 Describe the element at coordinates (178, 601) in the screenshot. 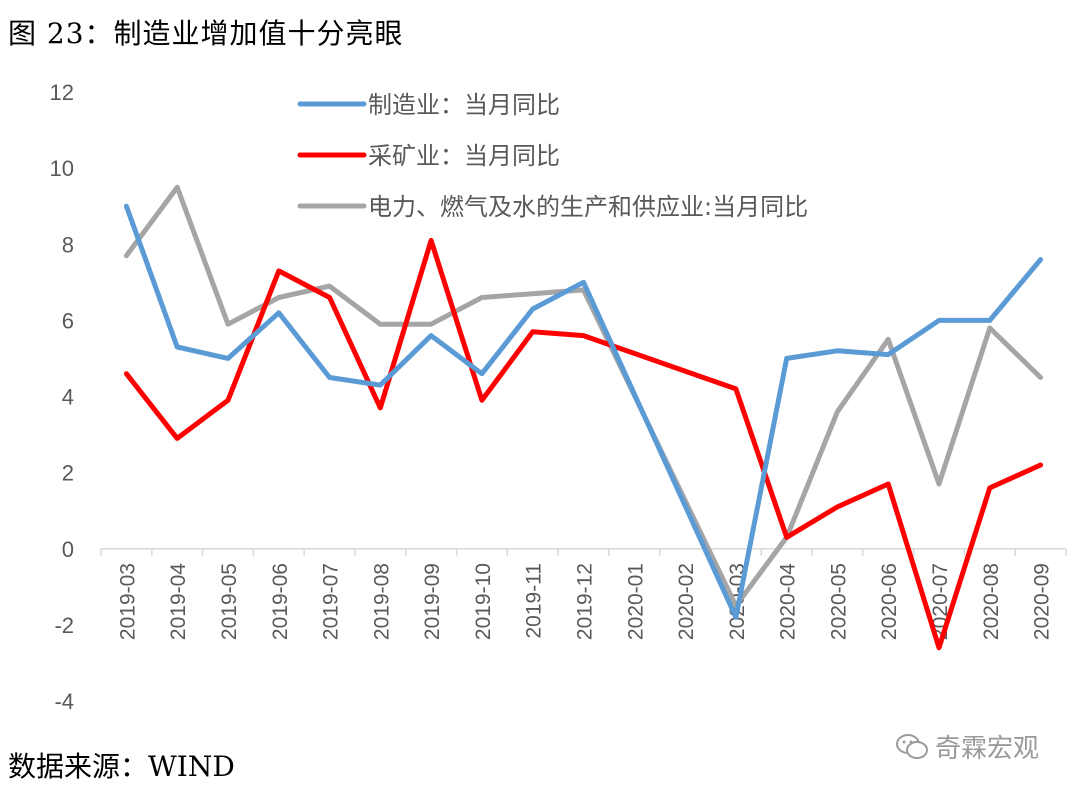

I see `x-tick-label: 2019-04` at that location.